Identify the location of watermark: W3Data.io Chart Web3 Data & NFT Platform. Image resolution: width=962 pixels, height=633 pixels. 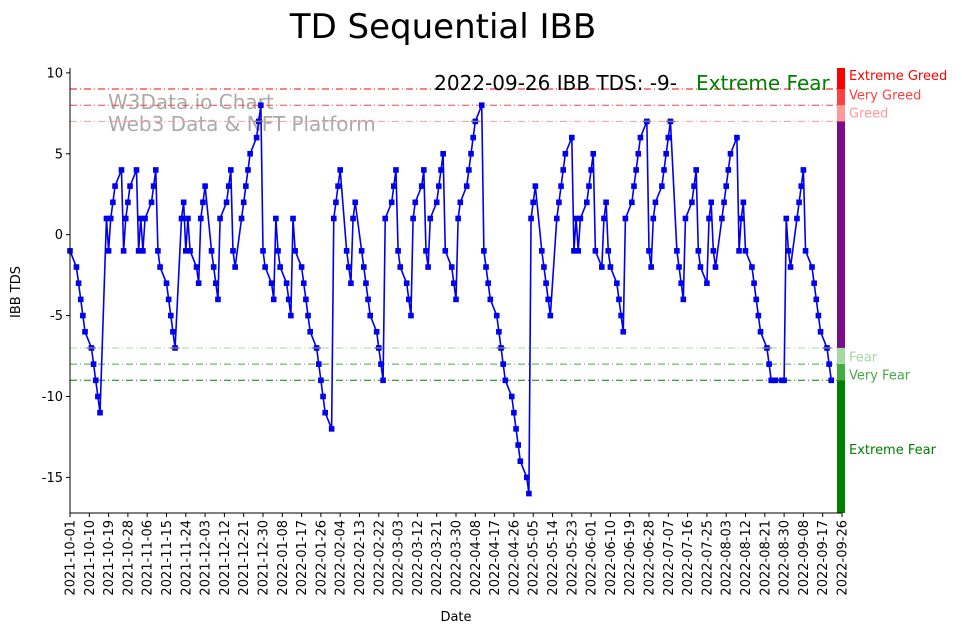
(242, 113).